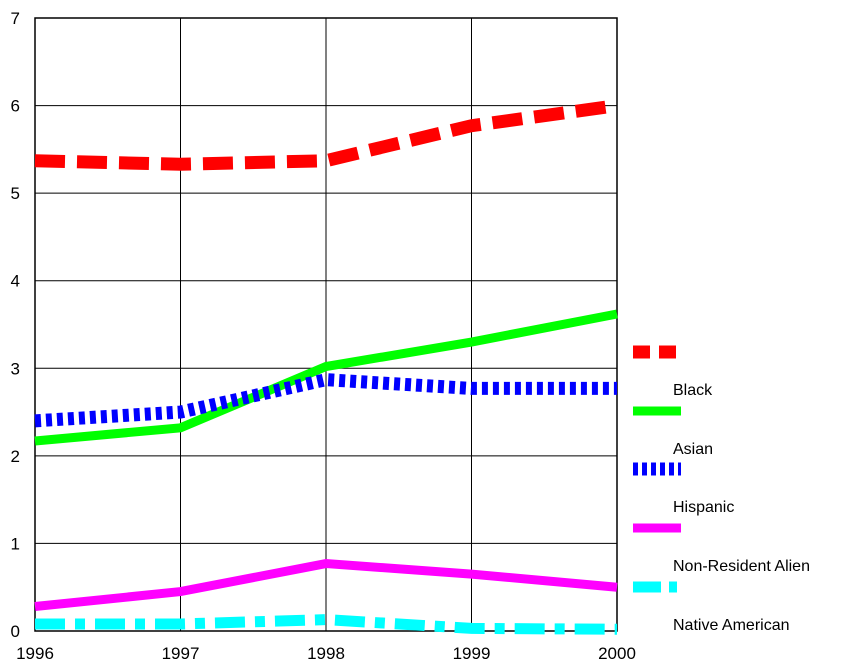  Describe the element at coordinates (693, 390) in the screenshot. I see `legend-label: Black` at that location.